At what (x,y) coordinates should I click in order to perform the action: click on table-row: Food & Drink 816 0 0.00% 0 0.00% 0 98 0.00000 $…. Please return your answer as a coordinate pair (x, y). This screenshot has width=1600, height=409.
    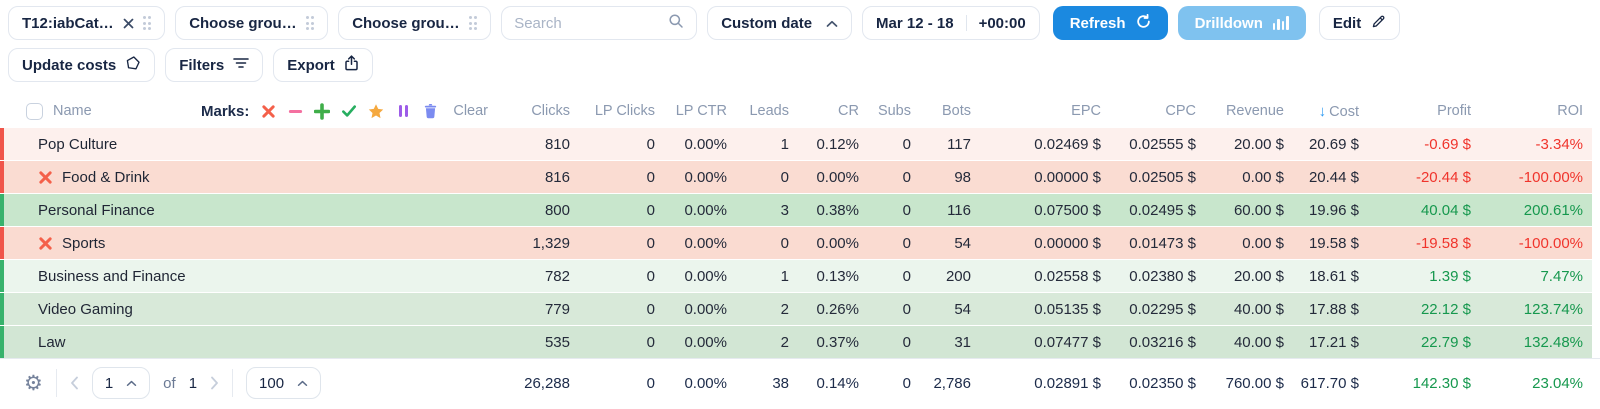
    Looking at the image, I should click on (796, 177).